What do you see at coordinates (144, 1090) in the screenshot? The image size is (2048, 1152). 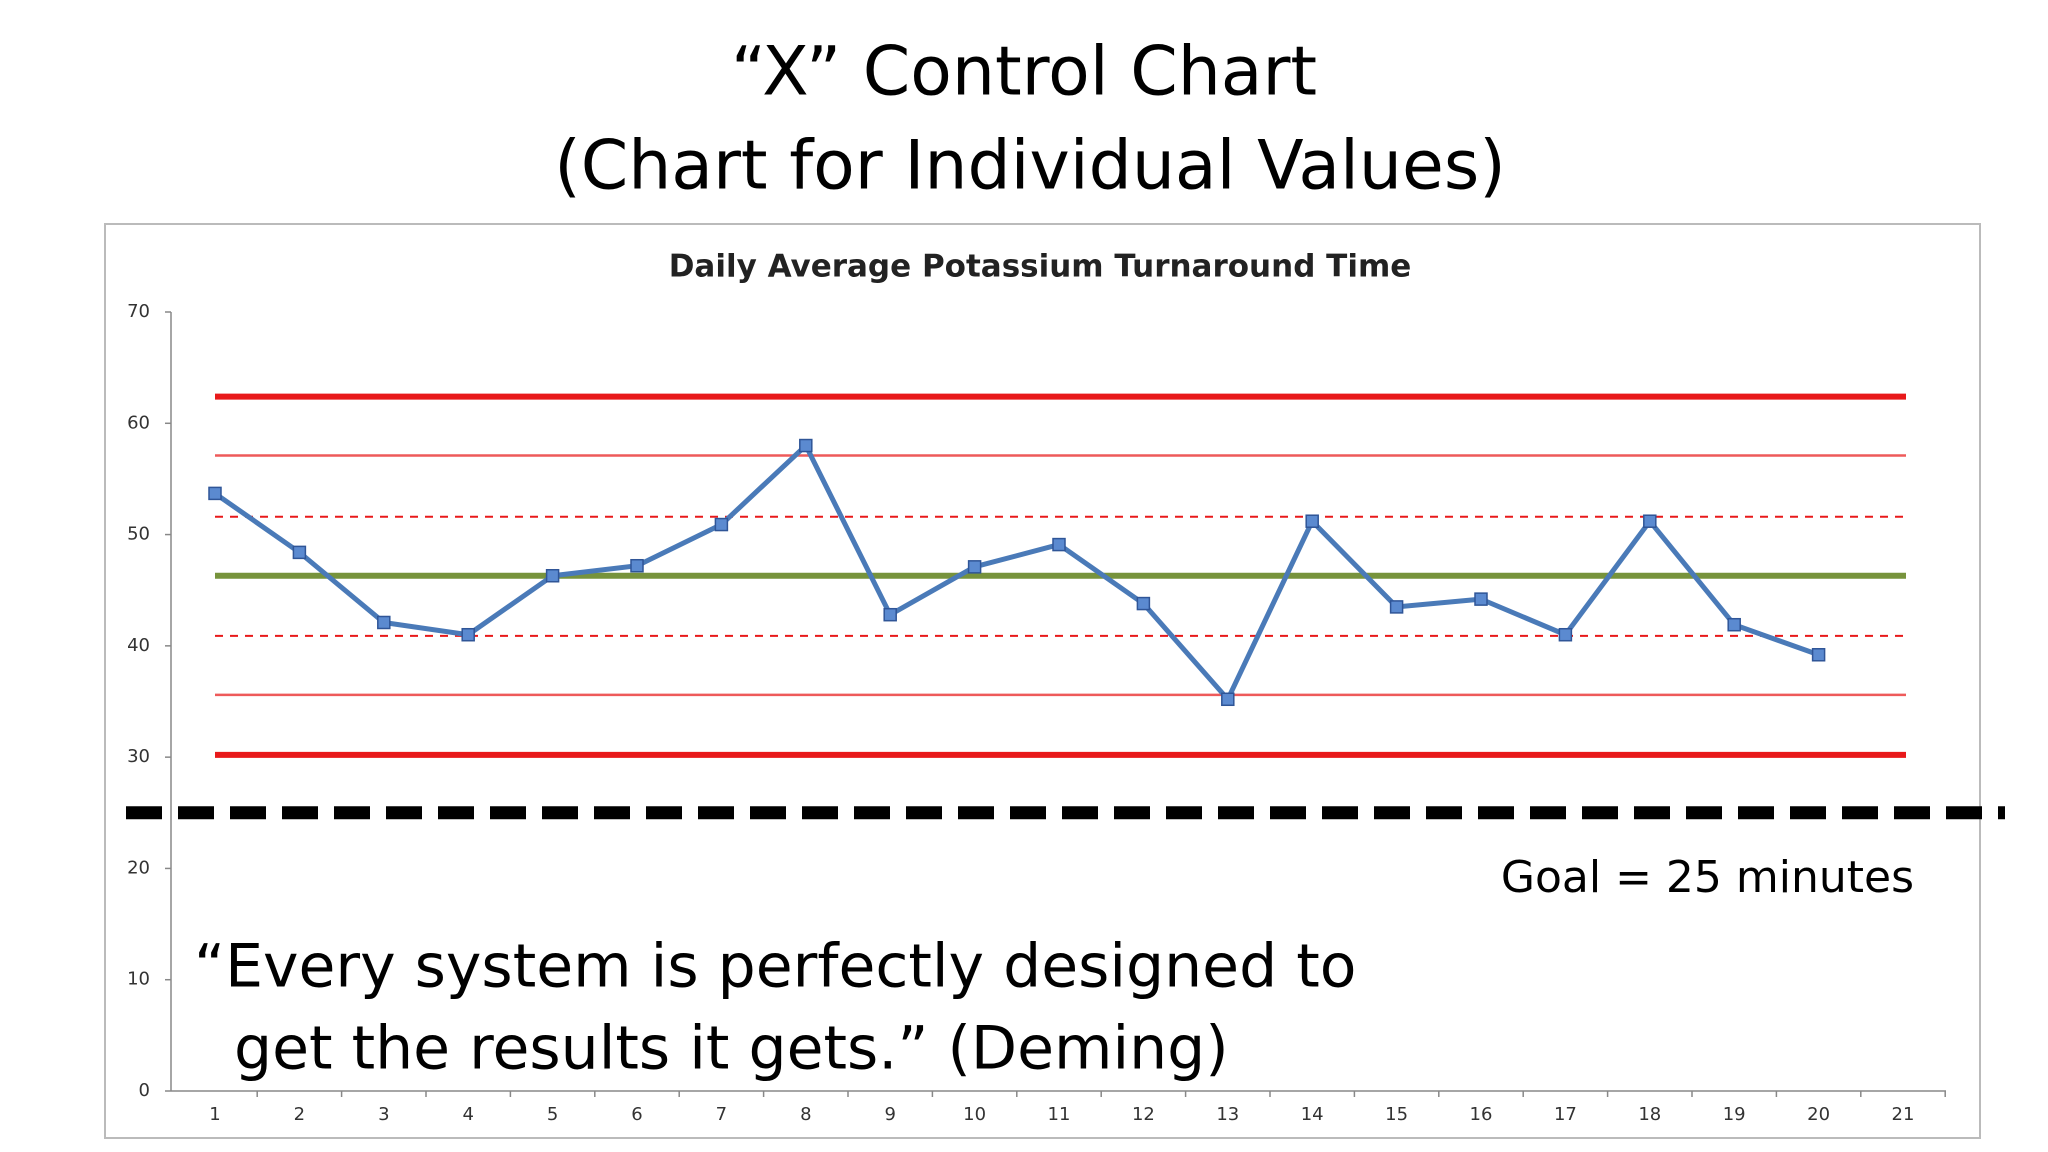 I see `y-tick-label: 0` at bounding box center [144, 1090].